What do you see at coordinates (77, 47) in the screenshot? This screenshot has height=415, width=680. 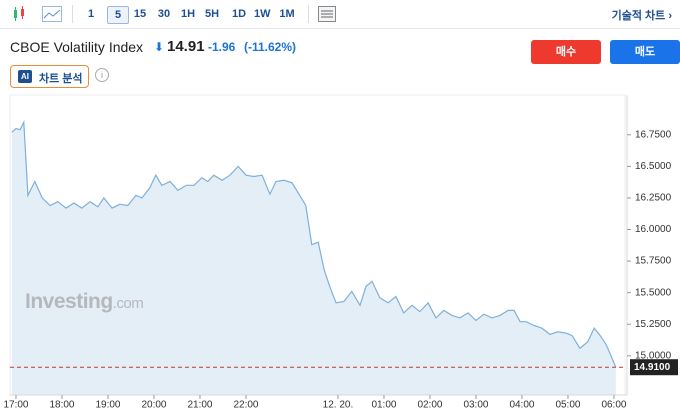 I see `instrument-title: CBOE Volatility Index` at bounding box center [77, 47].